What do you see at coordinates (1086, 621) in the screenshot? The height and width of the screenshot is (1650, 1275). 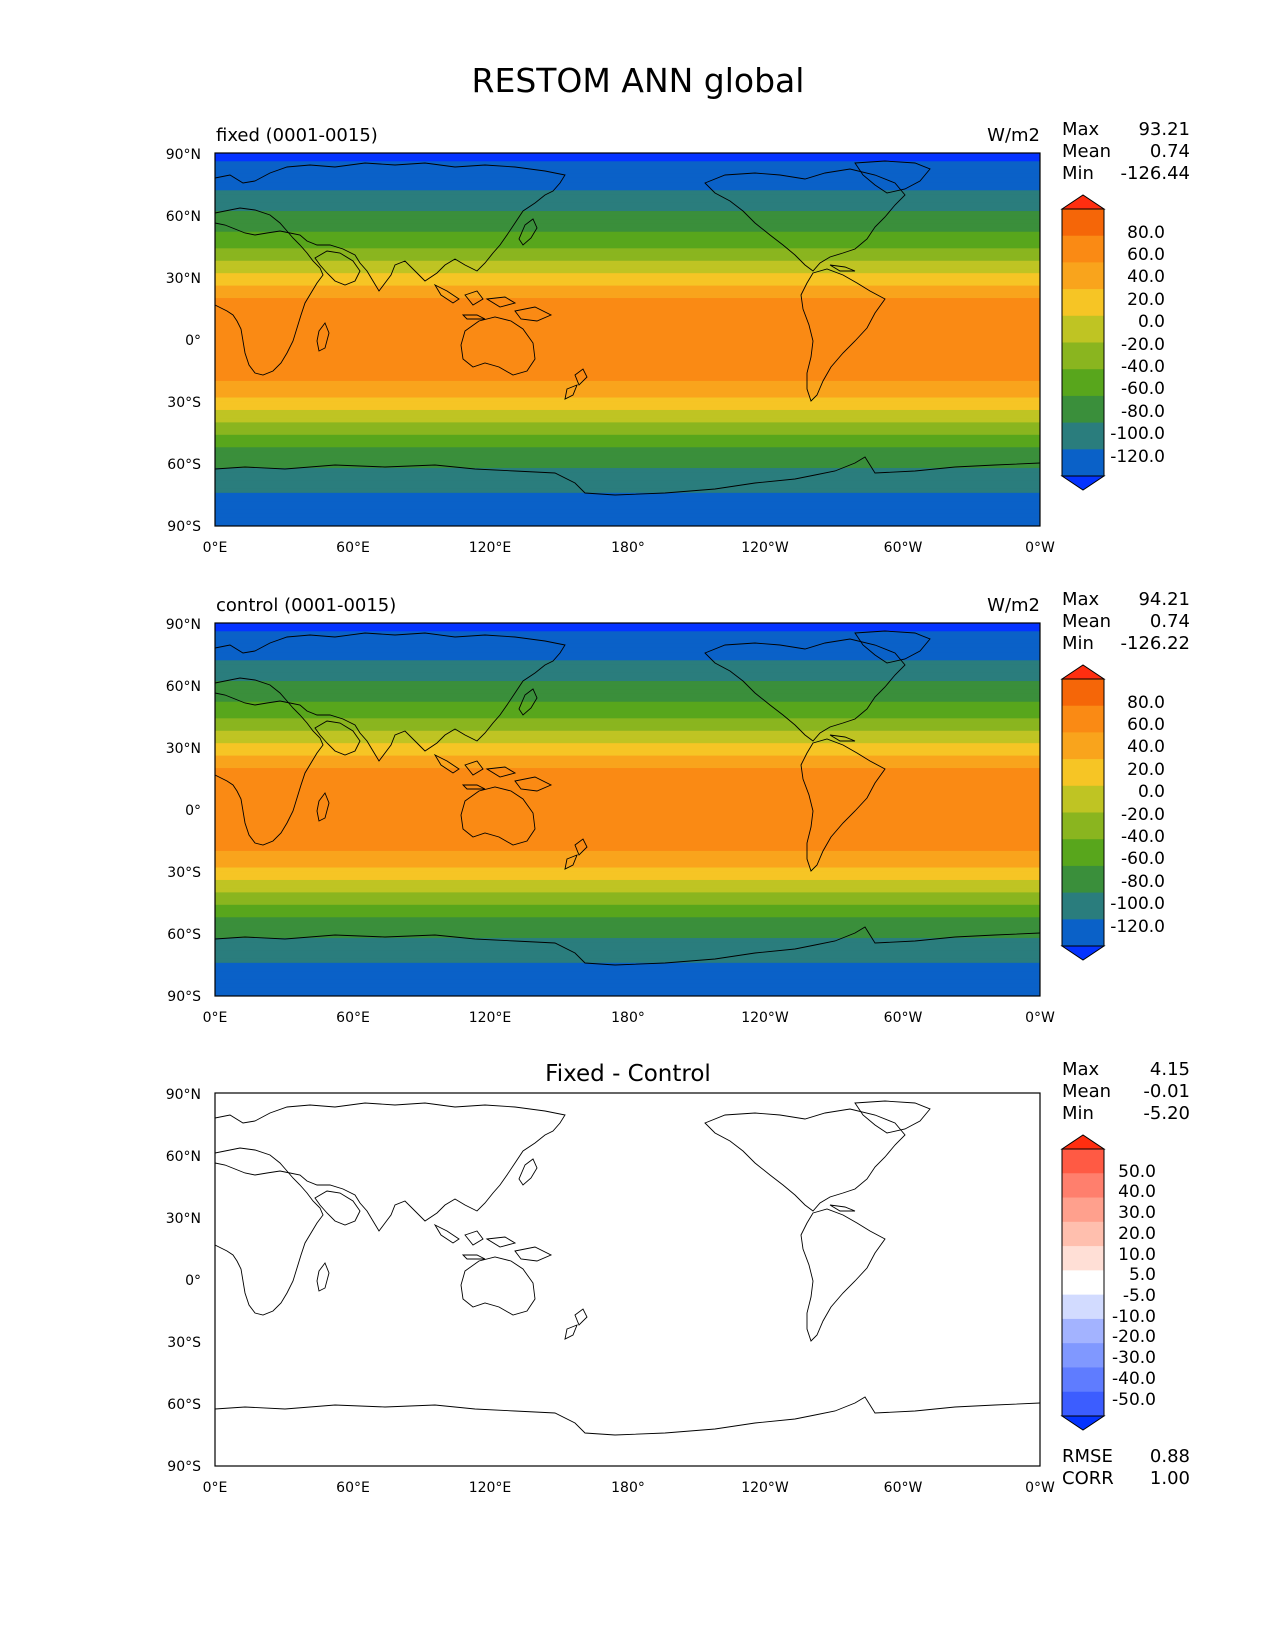 I see `stat-mean-label: Mean` at bounding box center [1086, 621].